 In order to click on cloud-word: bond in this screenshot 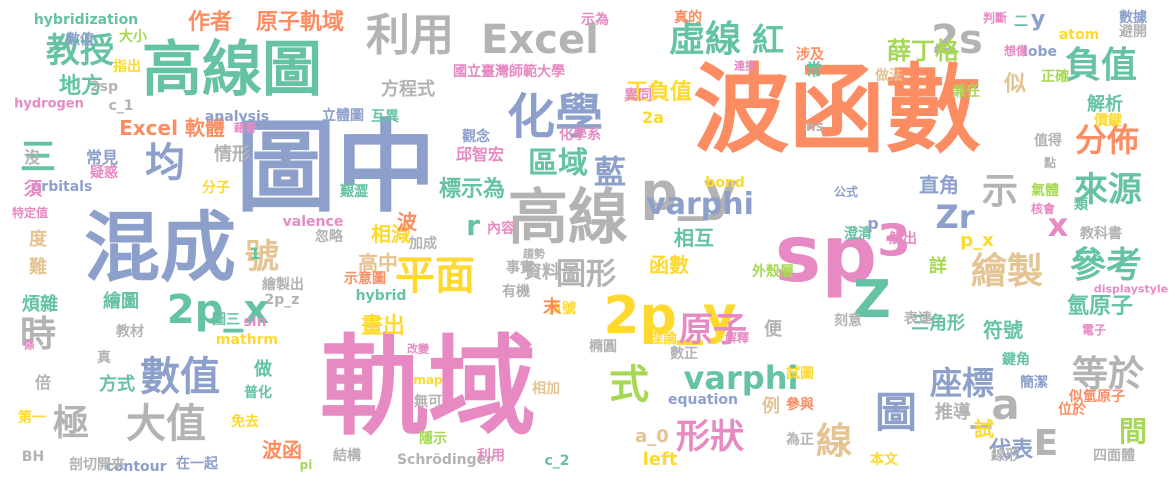, I will do `click(725, 183)`.